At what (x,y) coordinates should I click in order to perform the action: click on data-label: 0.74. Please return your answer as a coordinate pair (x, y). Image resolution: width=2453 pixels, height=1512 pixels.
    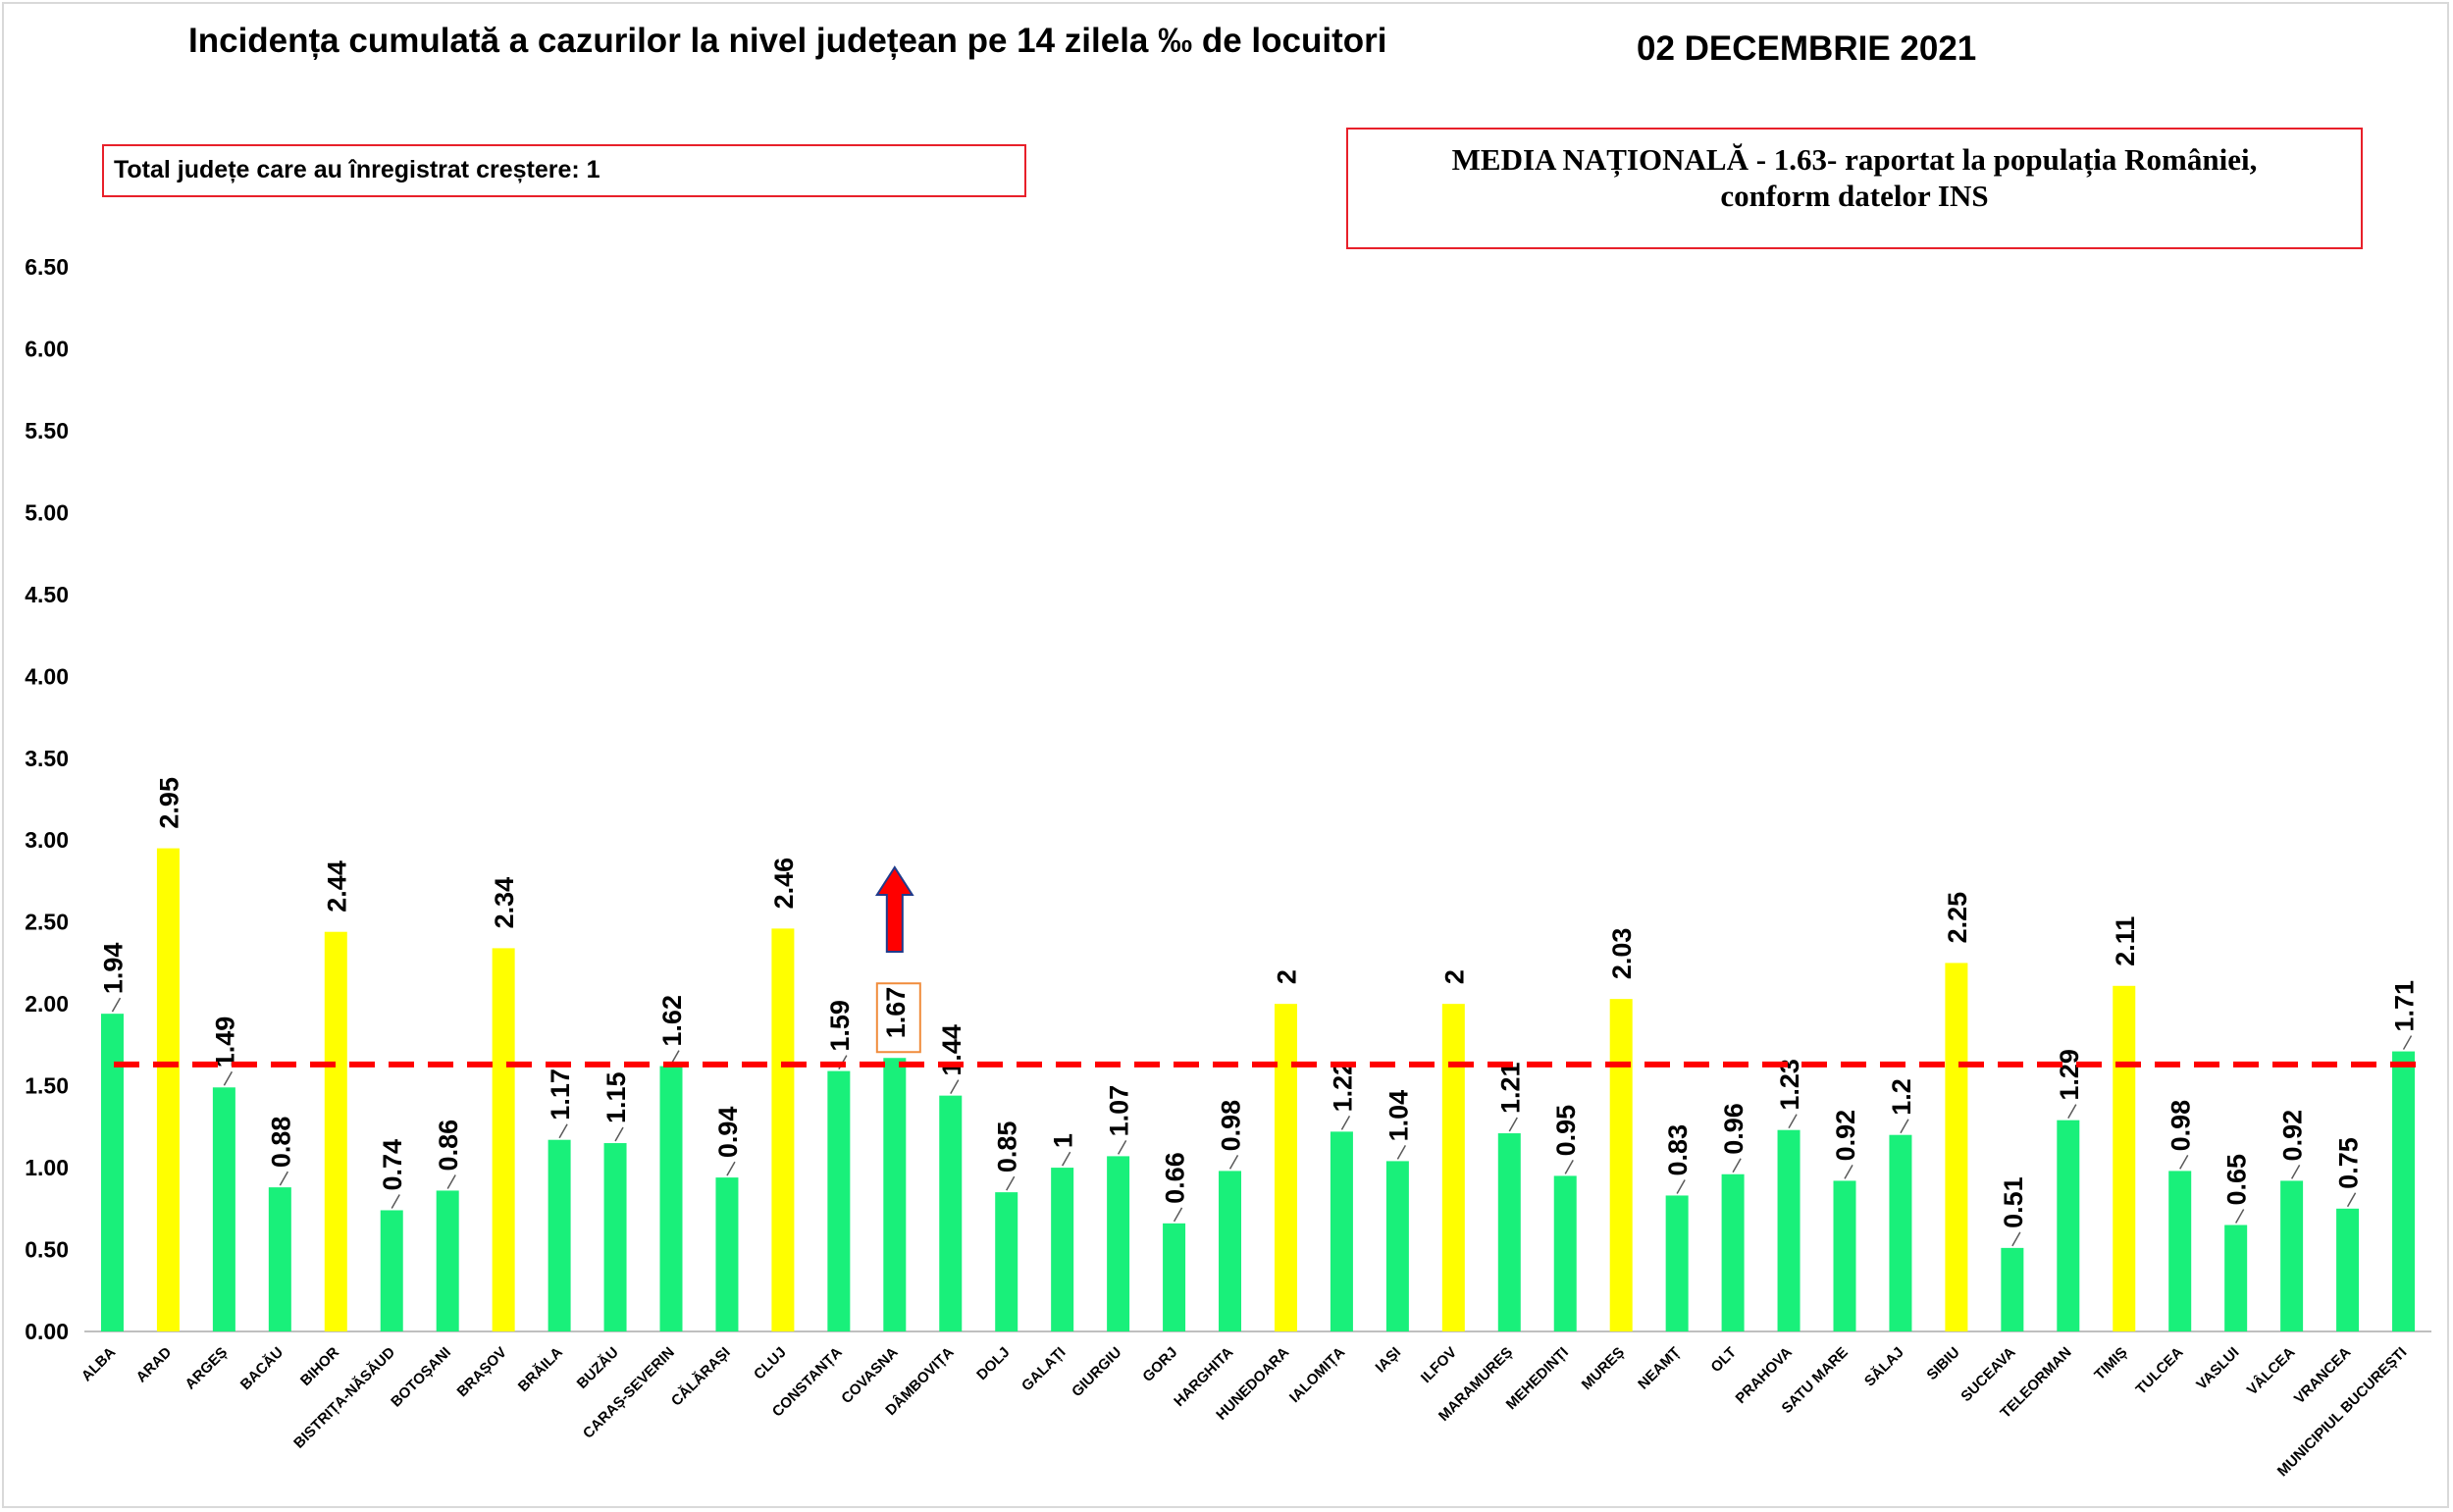
    Looking at the image, I should click on (392, 1165).